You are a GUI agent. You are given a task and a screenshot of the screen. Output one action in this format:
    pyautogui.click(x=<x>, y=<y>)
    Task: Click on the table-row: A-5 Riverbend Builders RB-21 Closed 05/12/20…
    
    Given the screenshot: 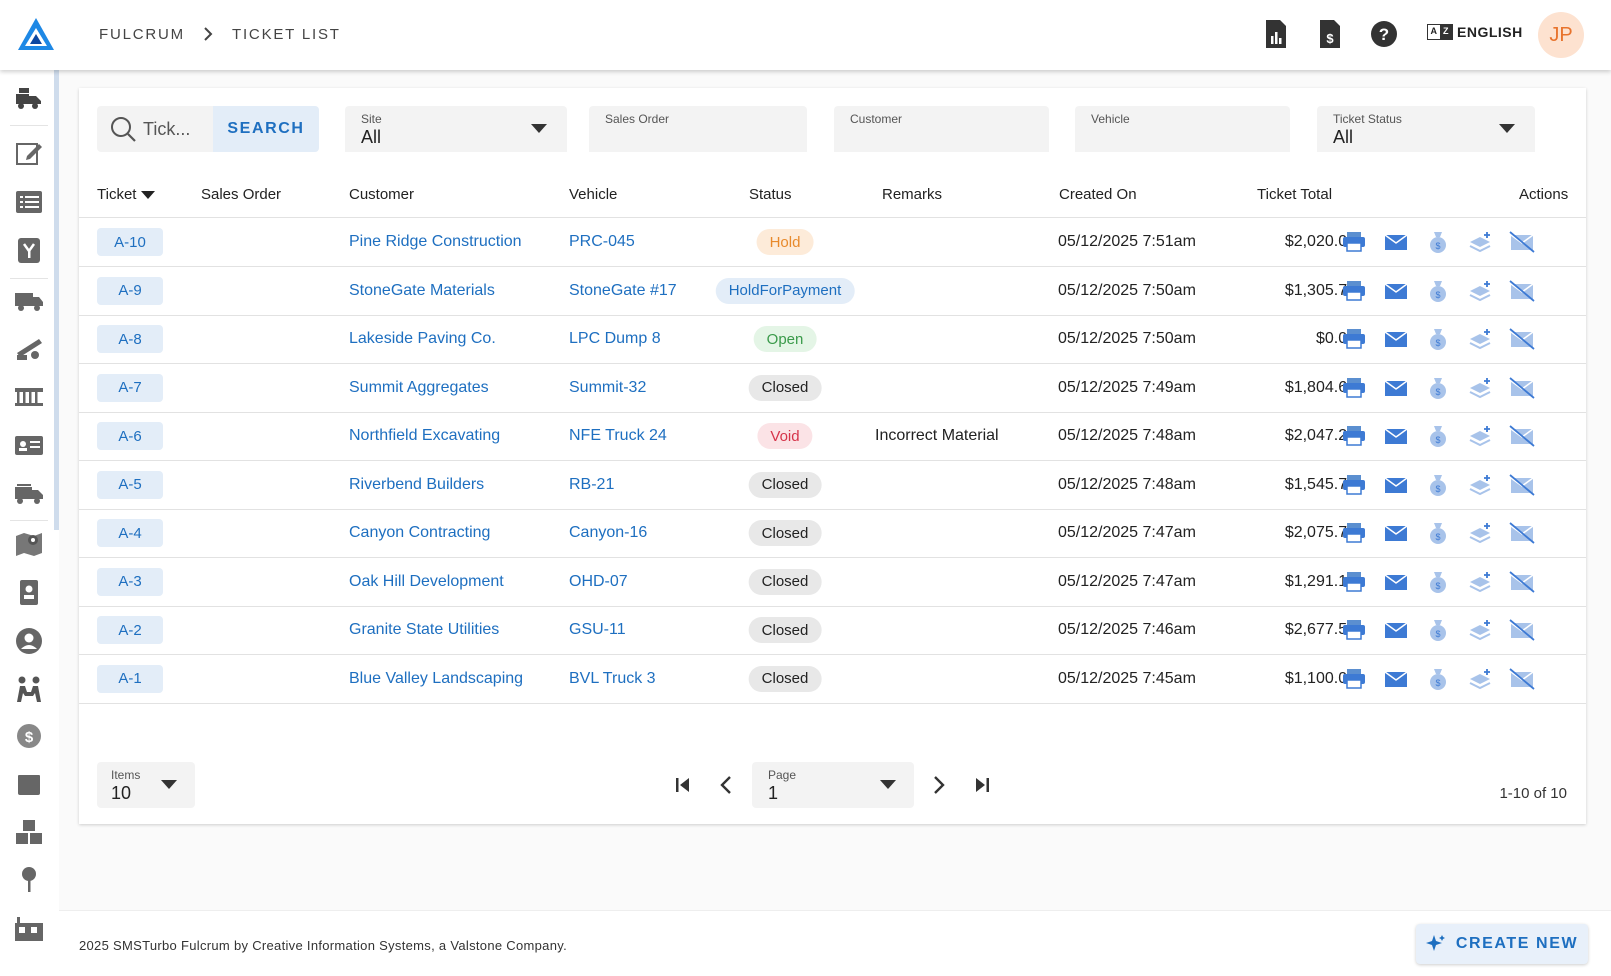 What is the action you would take?
    pyautogui.click(x=832, y=485)
    